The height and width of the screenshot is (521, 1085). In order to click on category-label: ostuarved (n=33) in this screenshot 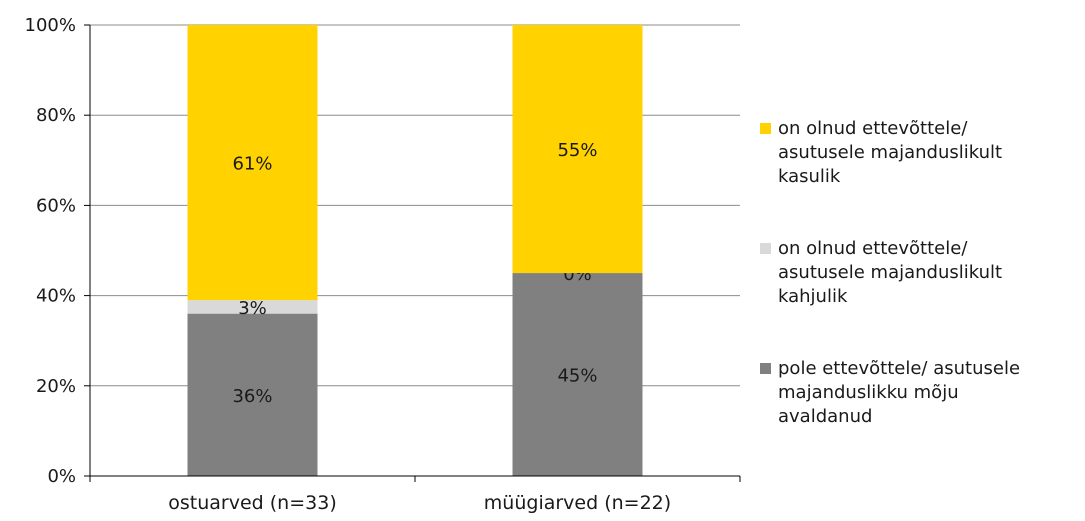, I will do `click(252, 503)`.